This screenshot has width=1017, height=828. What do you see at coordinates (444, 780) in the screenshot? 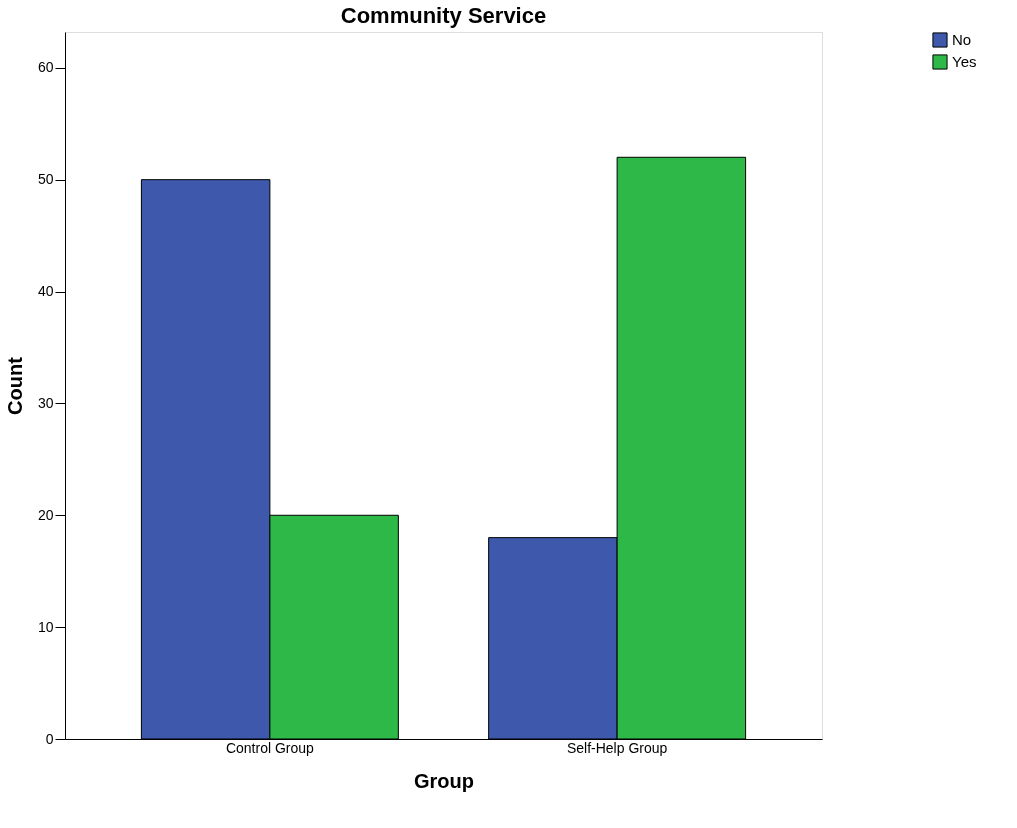
I see `x-axis-title: Group` at bounding box center [444, 780].